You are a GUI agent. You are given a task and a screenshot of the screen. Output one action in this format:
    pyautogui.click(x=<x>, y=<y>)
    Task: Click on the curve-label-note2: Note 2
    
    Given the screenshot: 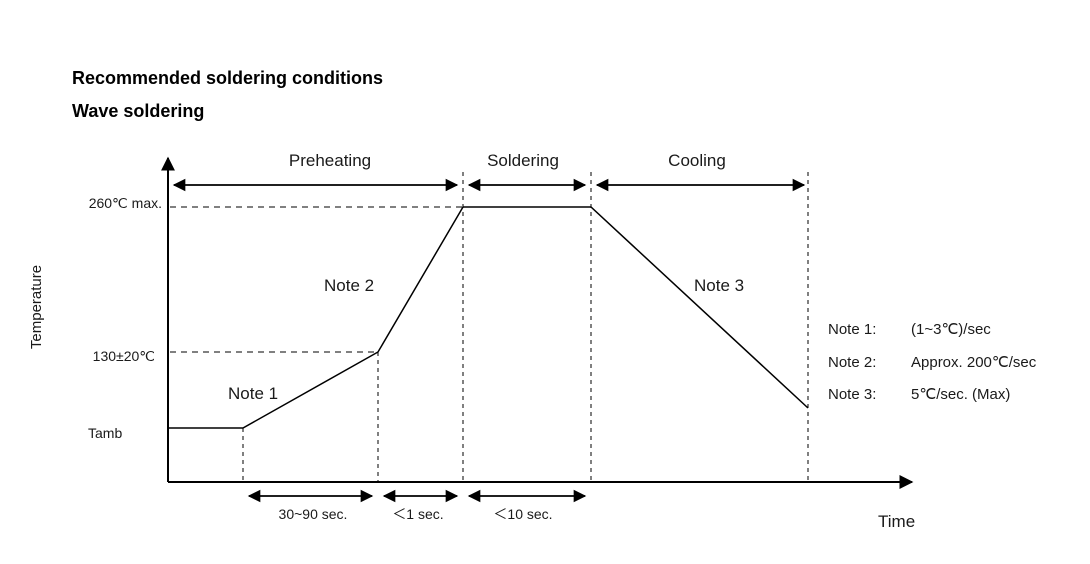 What is the action you would take?
    pyautogui.click(x=349, y=285)
    